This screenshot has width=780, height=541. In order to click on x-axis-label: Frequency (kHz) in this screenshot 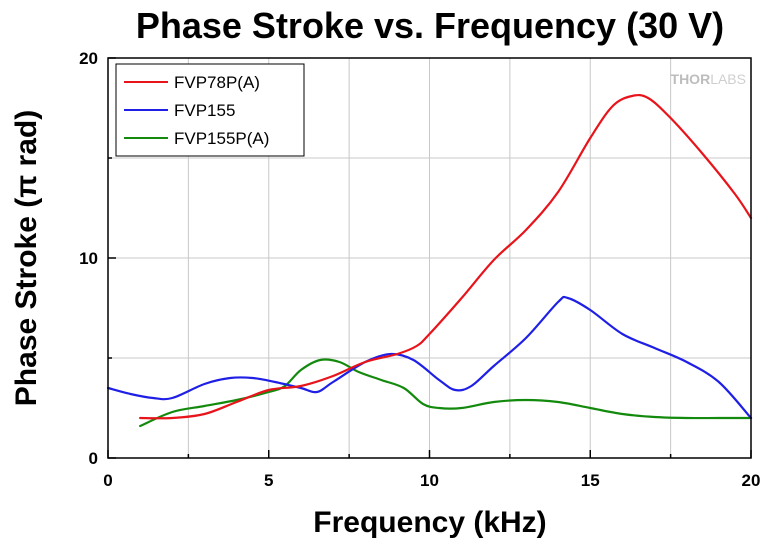, I will do `click(429, 522)`.